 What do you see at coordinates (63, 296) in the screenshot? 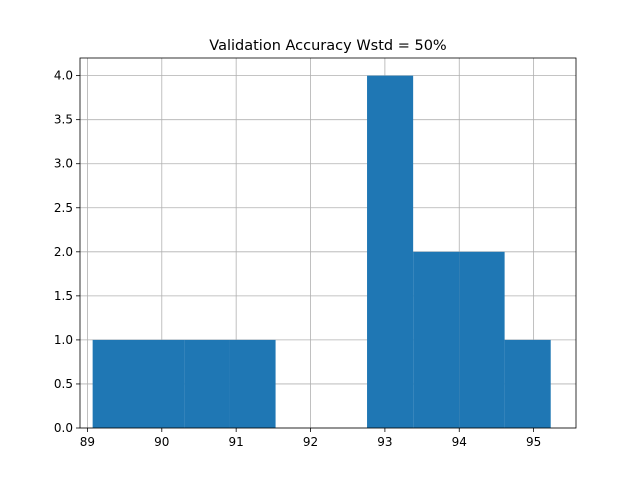
I see `y-tick-label: 1.5` at bounding box center [63, 296].